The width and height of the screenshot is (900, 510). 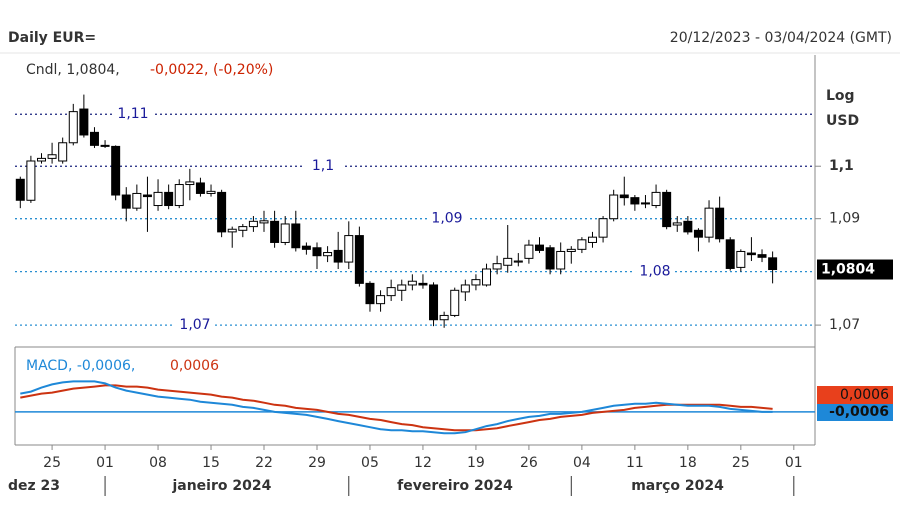 I want to click on y-tick-label: 1,07, so click(x=844, y=325).